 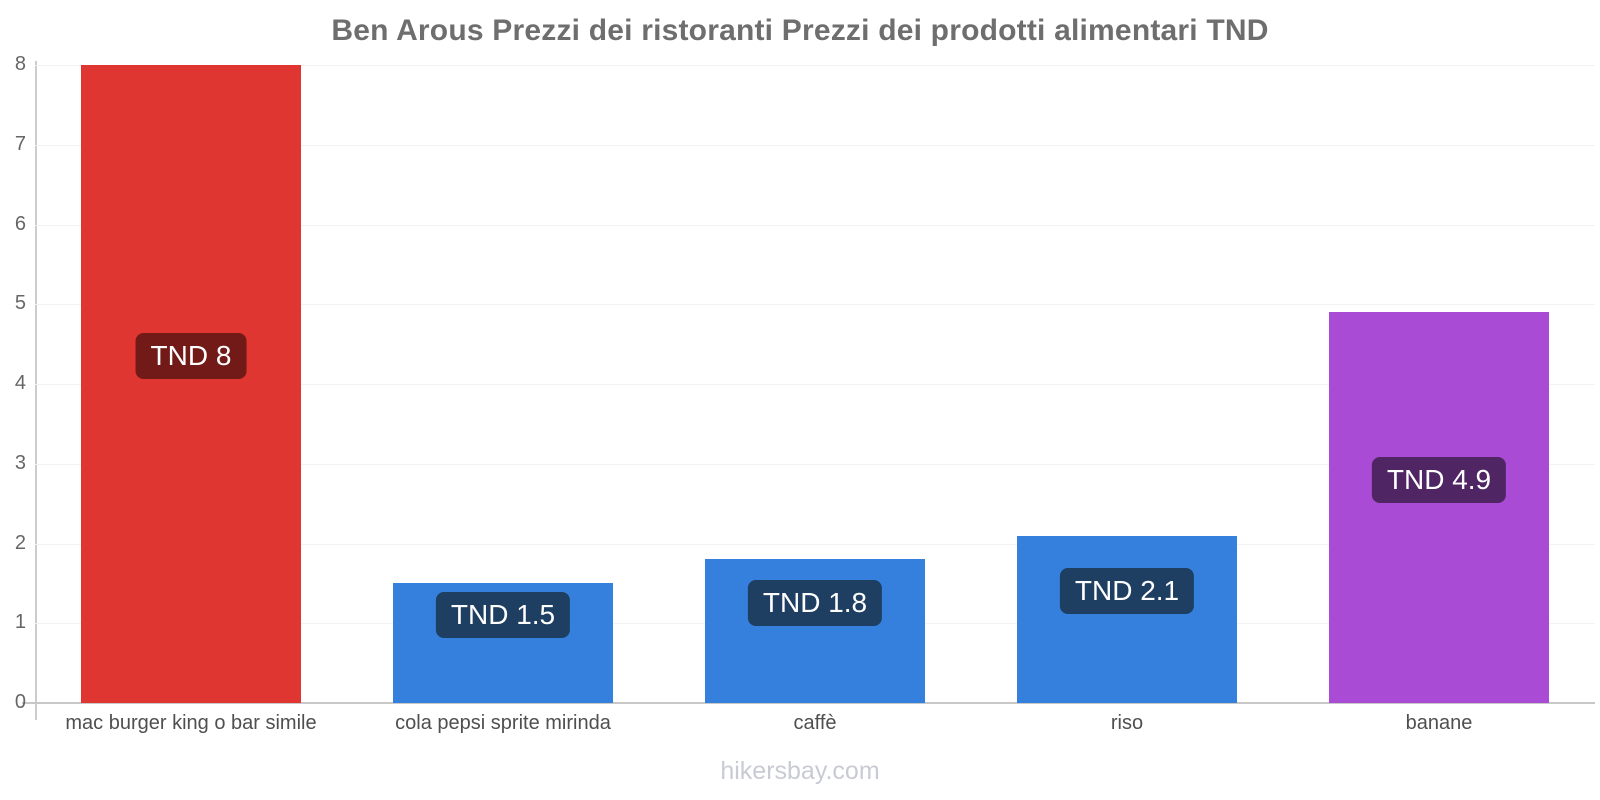 What do you see at coordinates (1127, 723) in the screenshot?
I see `x-axis-label: riso` at bounding box center [1127, 723].